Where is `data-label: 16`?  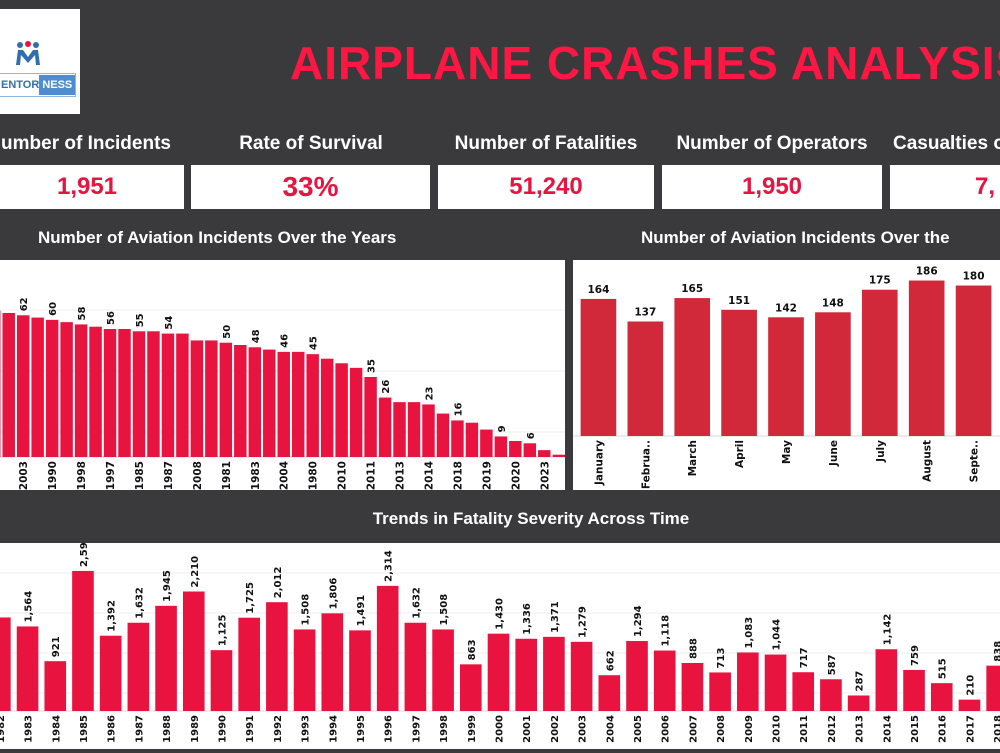
data-label: 16 is located at coordinates (458, 409).